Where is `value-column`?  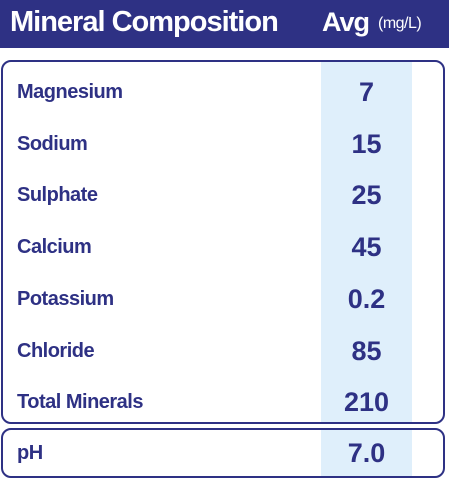
value-column is located at coordinates (366, 453).